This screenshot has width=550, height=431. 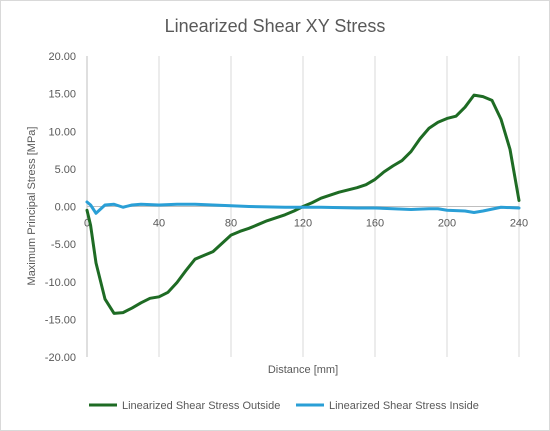 I want to click on x-tick-label: 80, so click(x=231, y=224).